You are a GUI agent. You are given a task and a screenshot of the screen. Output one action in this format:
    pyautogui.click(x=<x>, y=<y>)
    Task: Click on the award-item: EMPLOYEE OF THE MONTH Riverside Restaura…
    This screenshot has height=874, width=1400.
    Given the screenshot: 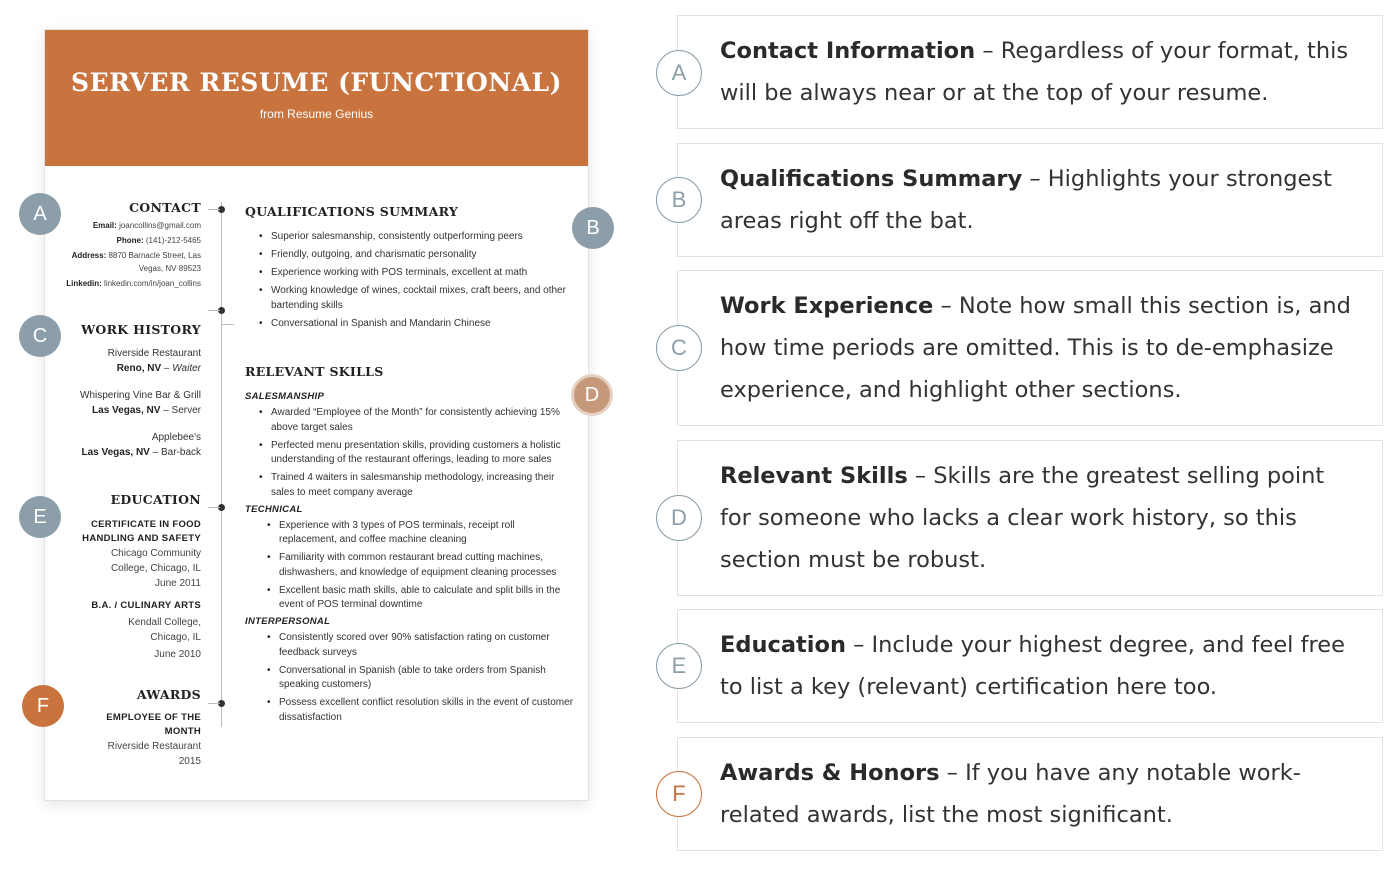 What is the action you would take?
    pyautogui.click(x=153, y=739)
    